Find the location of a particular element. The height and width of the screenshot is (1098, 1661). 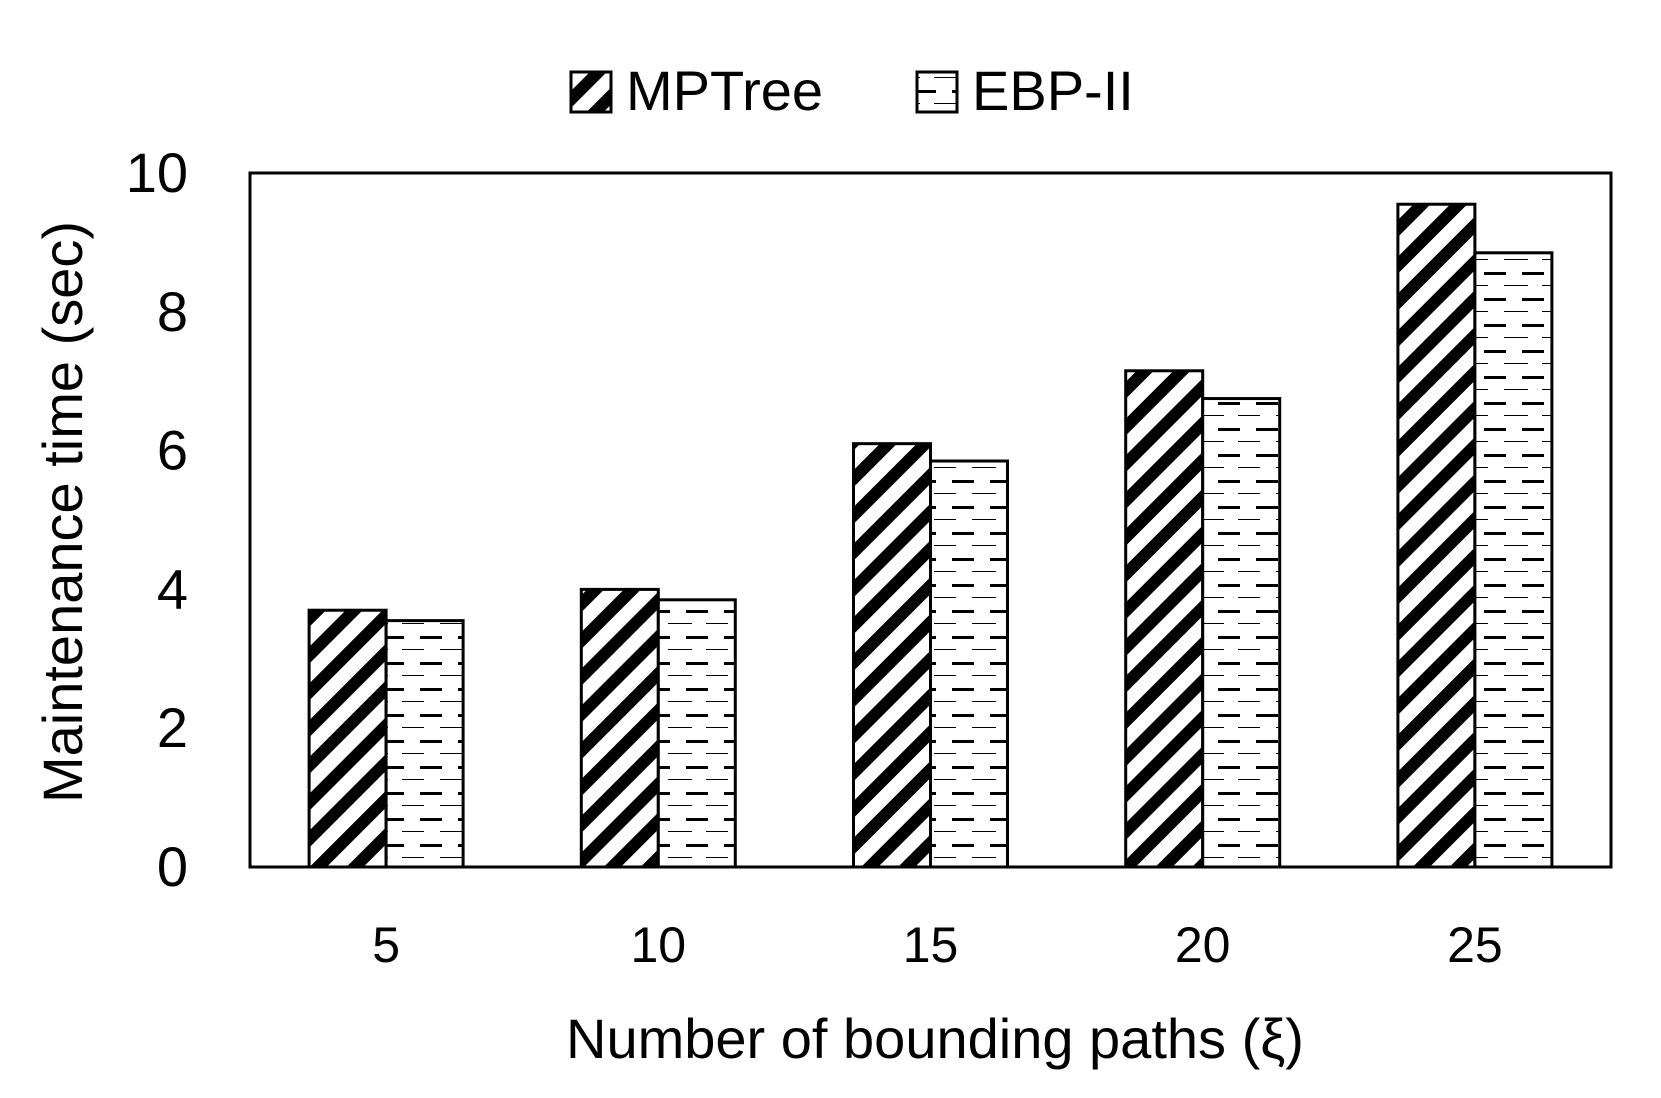

y-tick-labels: 0 2 4 6 8 10 is located at coordinates (157, 519).